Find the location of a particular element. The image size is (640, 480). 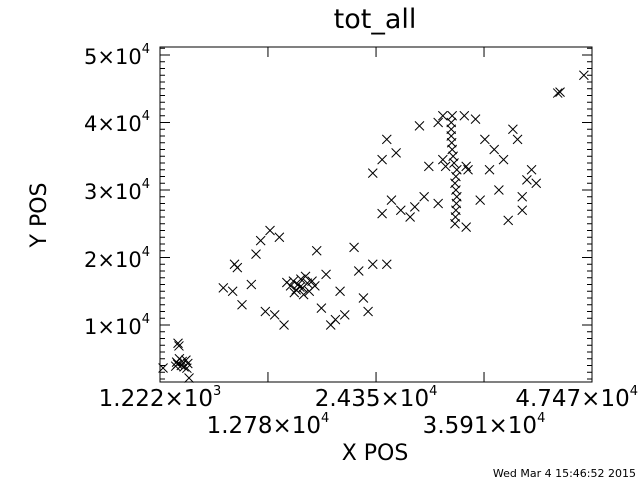

x-tick-label: 2.435×104 is located at coordinates (376, 398).